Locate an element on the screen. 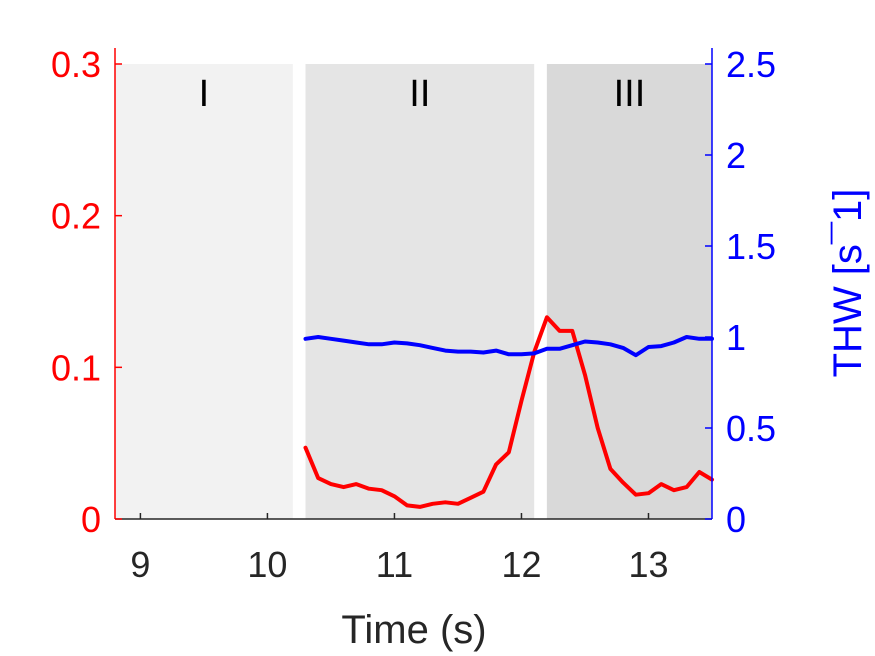 The height and width of the screenshot is (656, 875). x-ticks: 9 10 11 12 13 is located at coordinates (399, 549).